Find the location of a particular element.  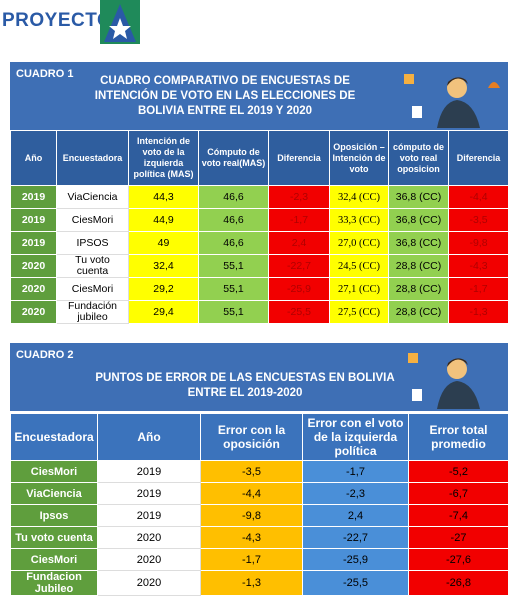

logo-icon is located at coordinates (120, 22).